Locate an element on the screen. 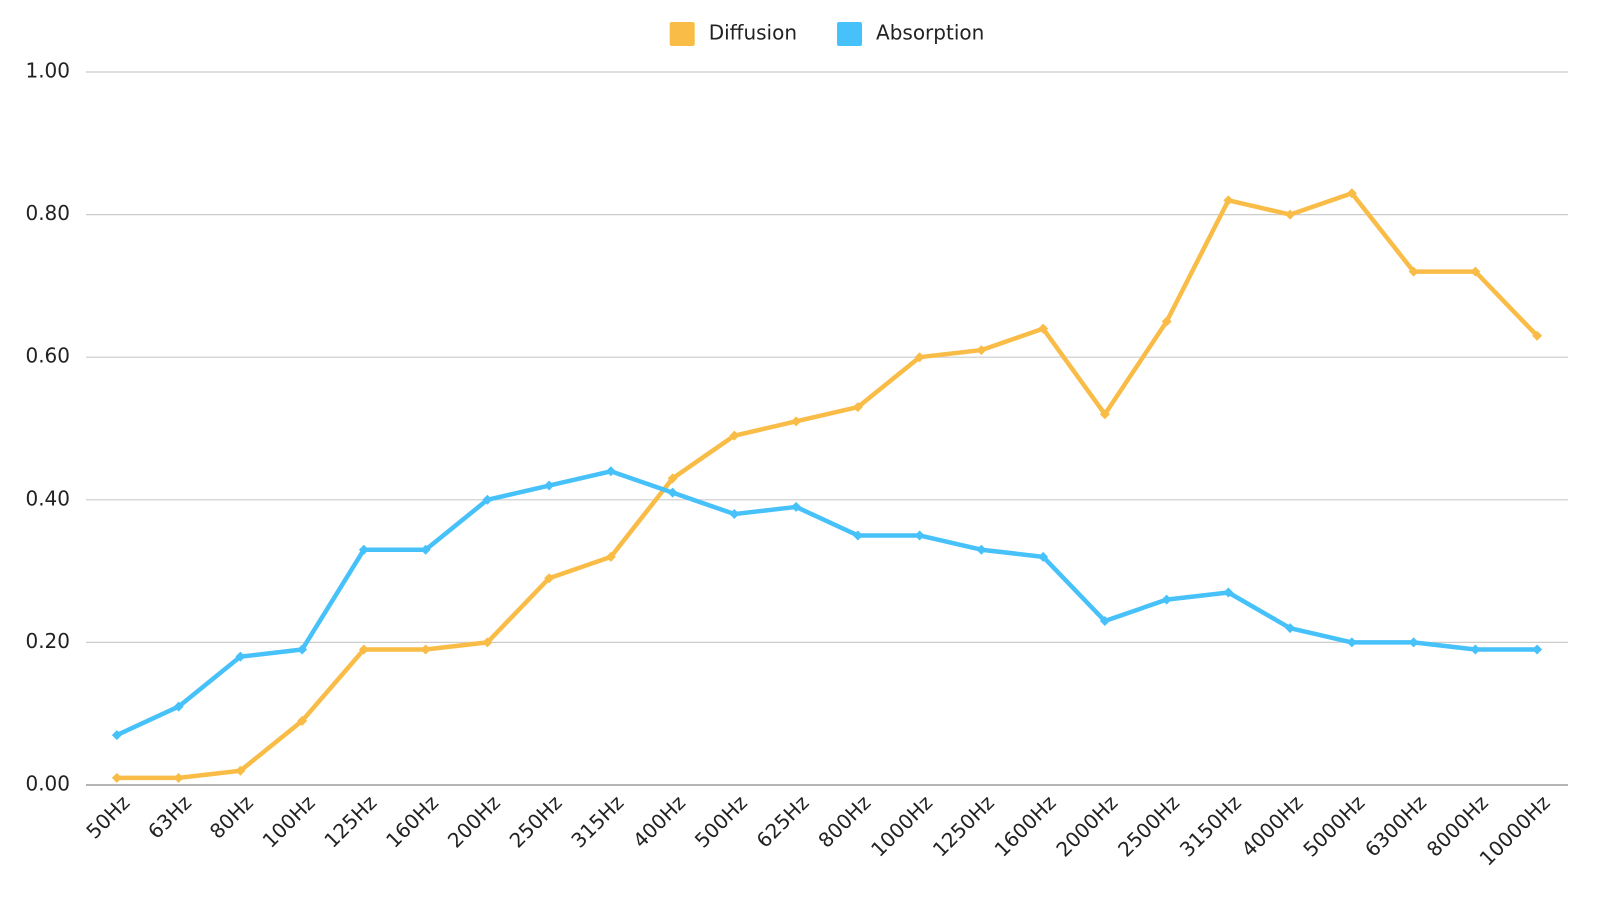 Image resolution: width=1600 pixels, height=900 pixels. x-tick-label: 80Hz is located at coordinates (231, 816).